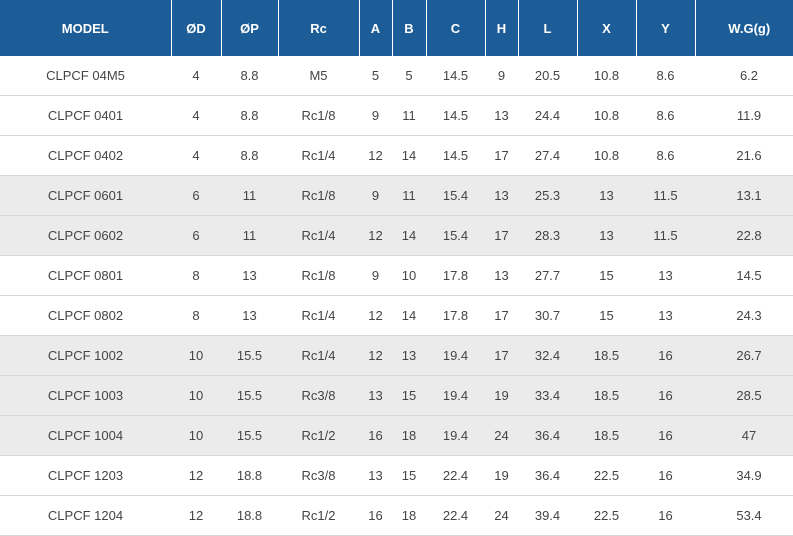 The image size is (793, 536). Describe the element at coordinates (547, 315) in the screenshot. I see `cell-l: 30.7` at that location.